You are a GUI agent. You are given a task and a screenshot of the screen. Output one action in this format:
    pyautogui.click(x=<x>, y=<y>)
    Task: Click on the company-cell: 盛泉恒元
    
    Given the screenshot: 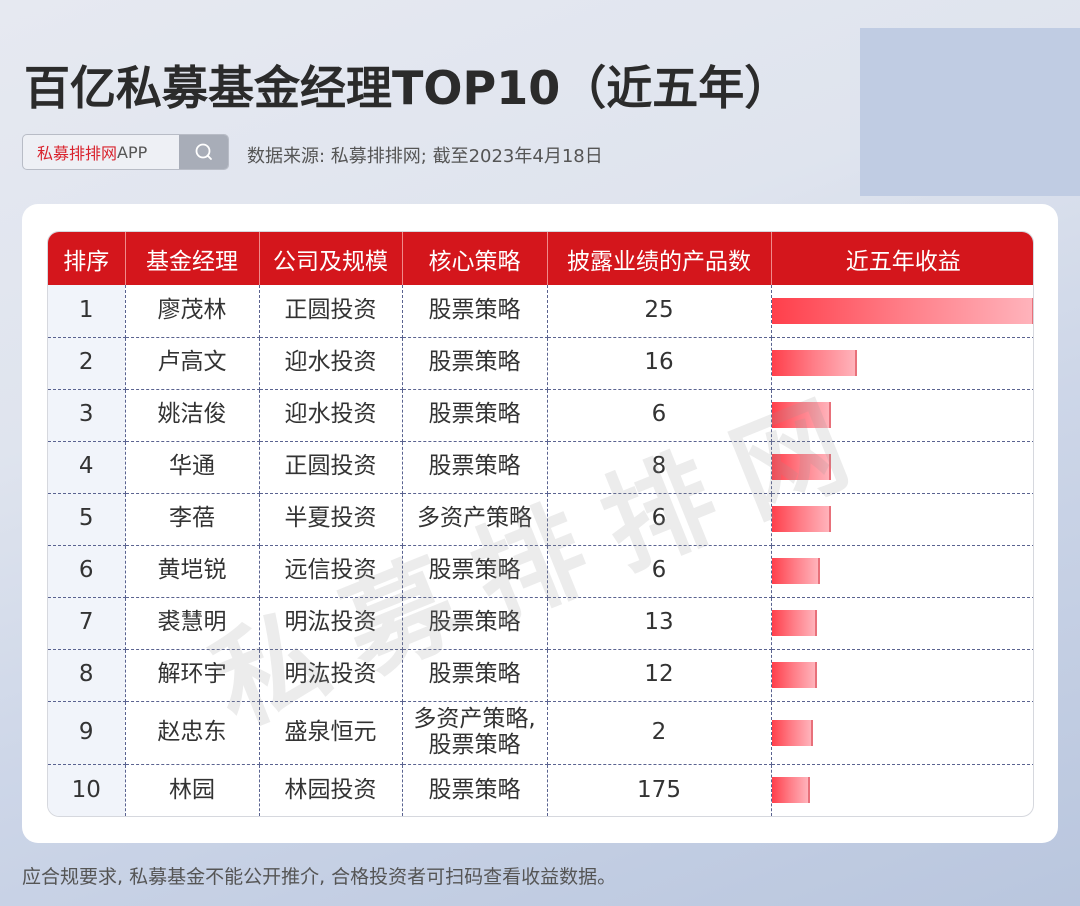 What is the action you would take?
    pyautogui.click(x=331, y=733)
    